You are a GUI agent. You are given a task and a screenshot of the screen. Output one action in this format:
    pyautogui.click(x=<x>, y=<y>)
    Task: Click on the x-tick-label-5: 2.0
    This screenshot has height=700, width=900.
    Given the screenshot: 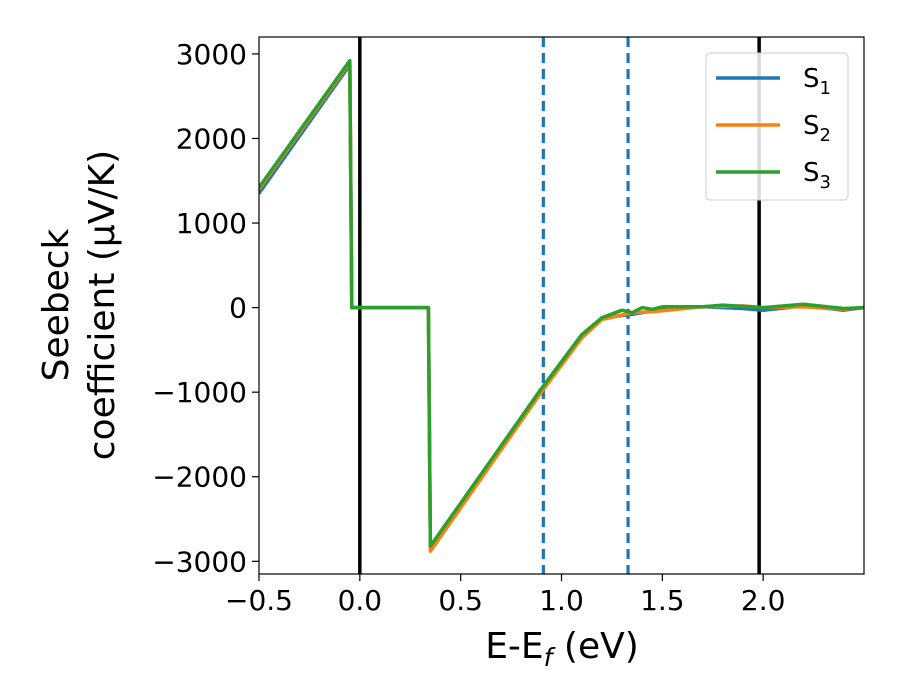 What is the action you would take?
    pyautogui.click(x=763, y=600)
    